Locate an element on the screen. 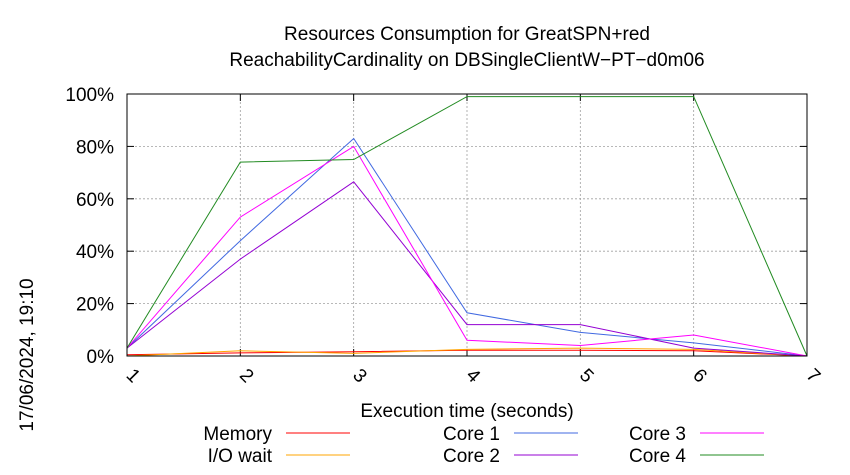  legend-label-core-3: Core 3 is located at coordinates (657, 434).